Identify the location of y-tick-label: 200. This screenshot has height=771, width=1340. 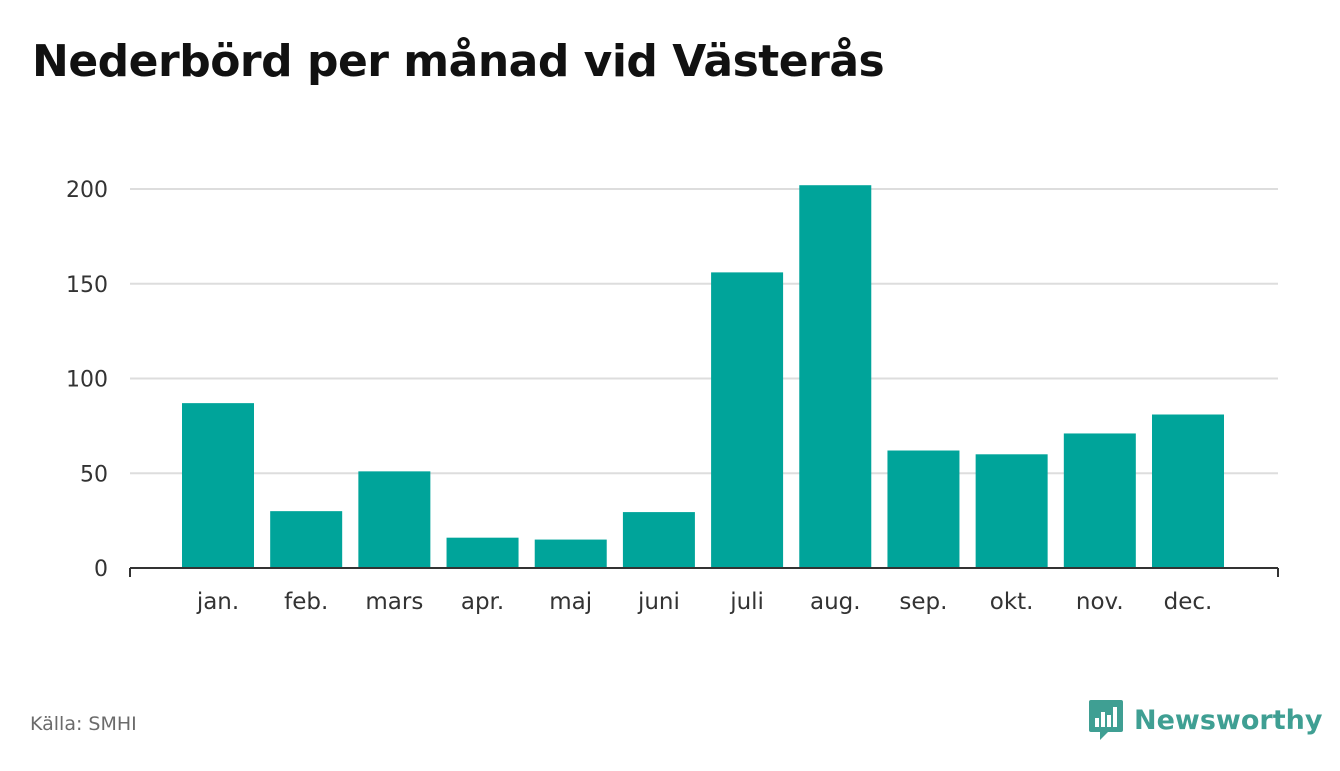
(87, 190).